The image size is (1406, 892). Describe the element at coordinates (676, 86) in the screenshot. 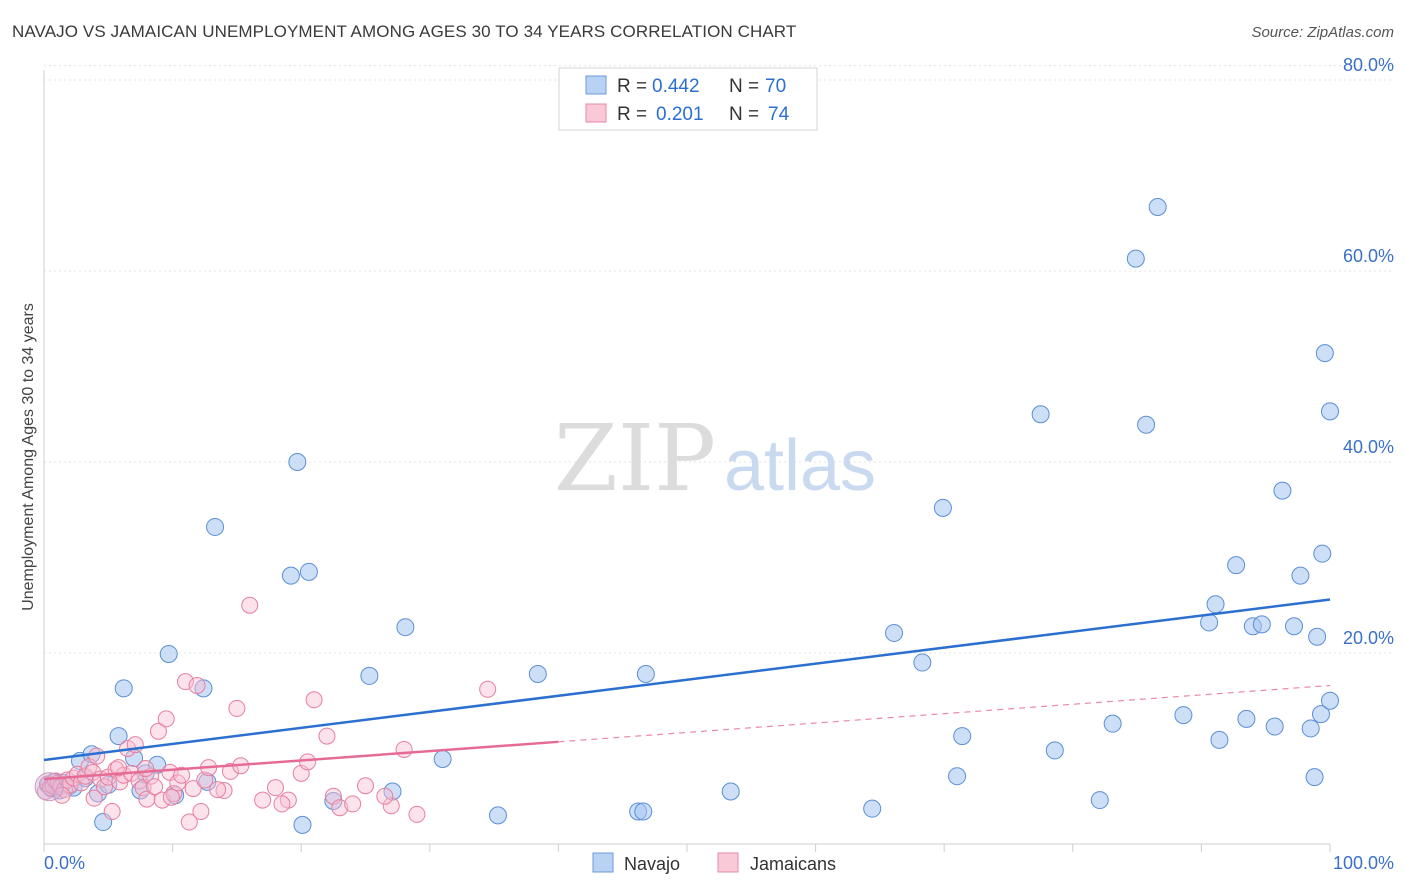

I see `legend-navajo-r-value: 0.442` at that location.